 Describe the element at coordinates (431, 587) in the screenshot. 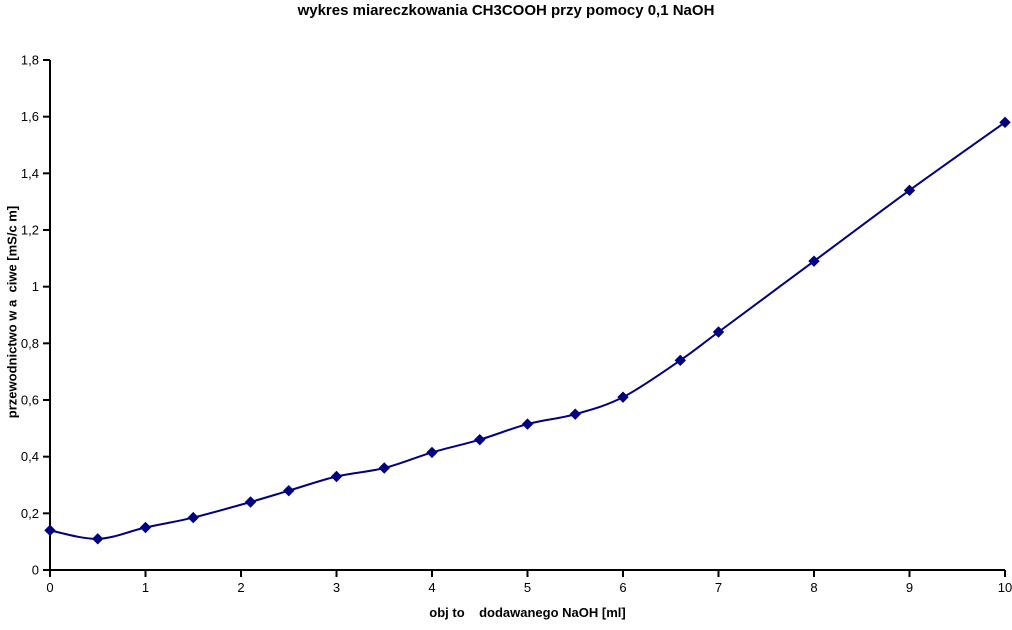

I see `x-tick-label: 4` at that location.